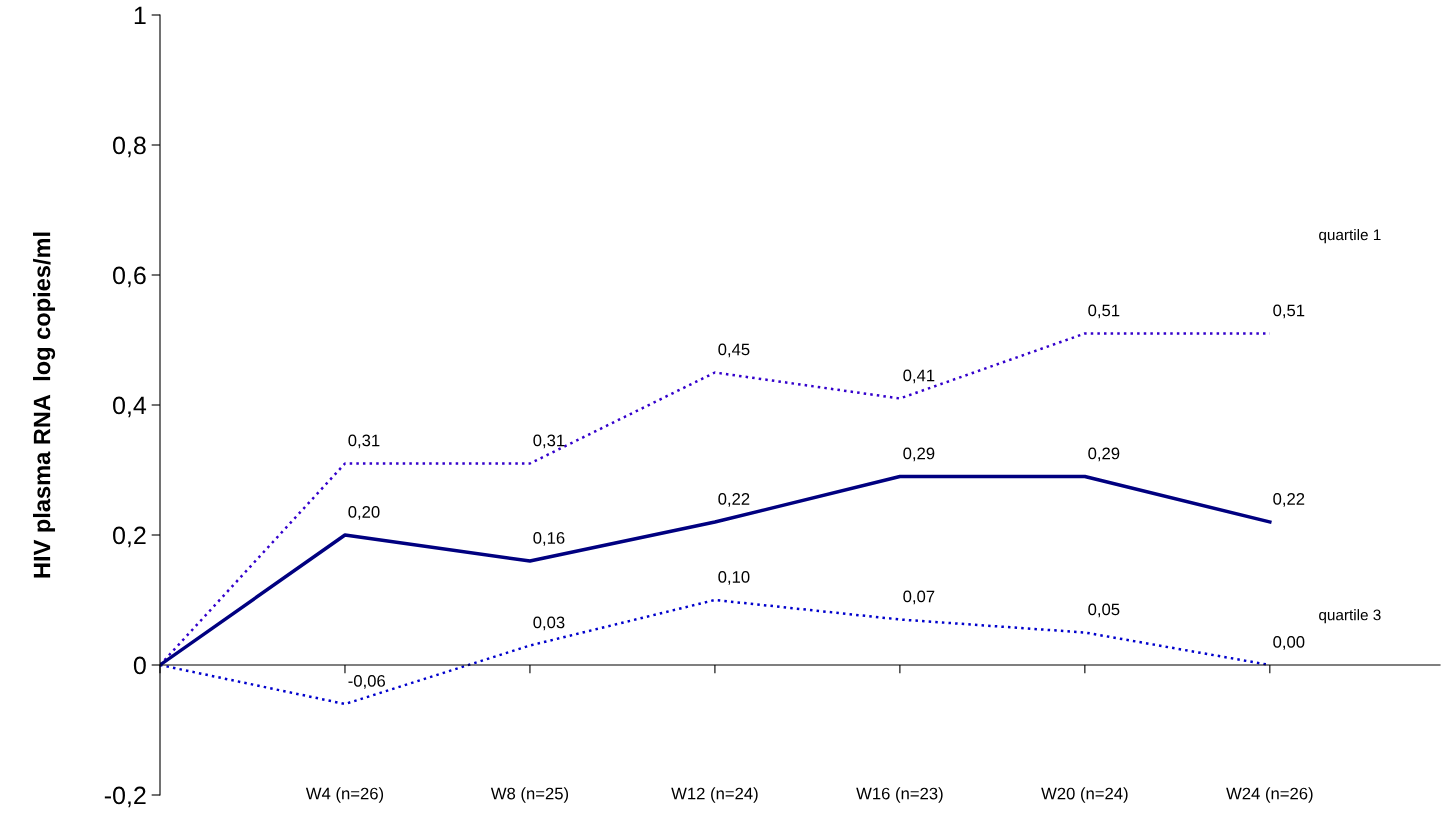  What do you see at coordinates (549, 623) in the screenshot?
I see `data-label: 0,03` at bounding box center [549, 623].